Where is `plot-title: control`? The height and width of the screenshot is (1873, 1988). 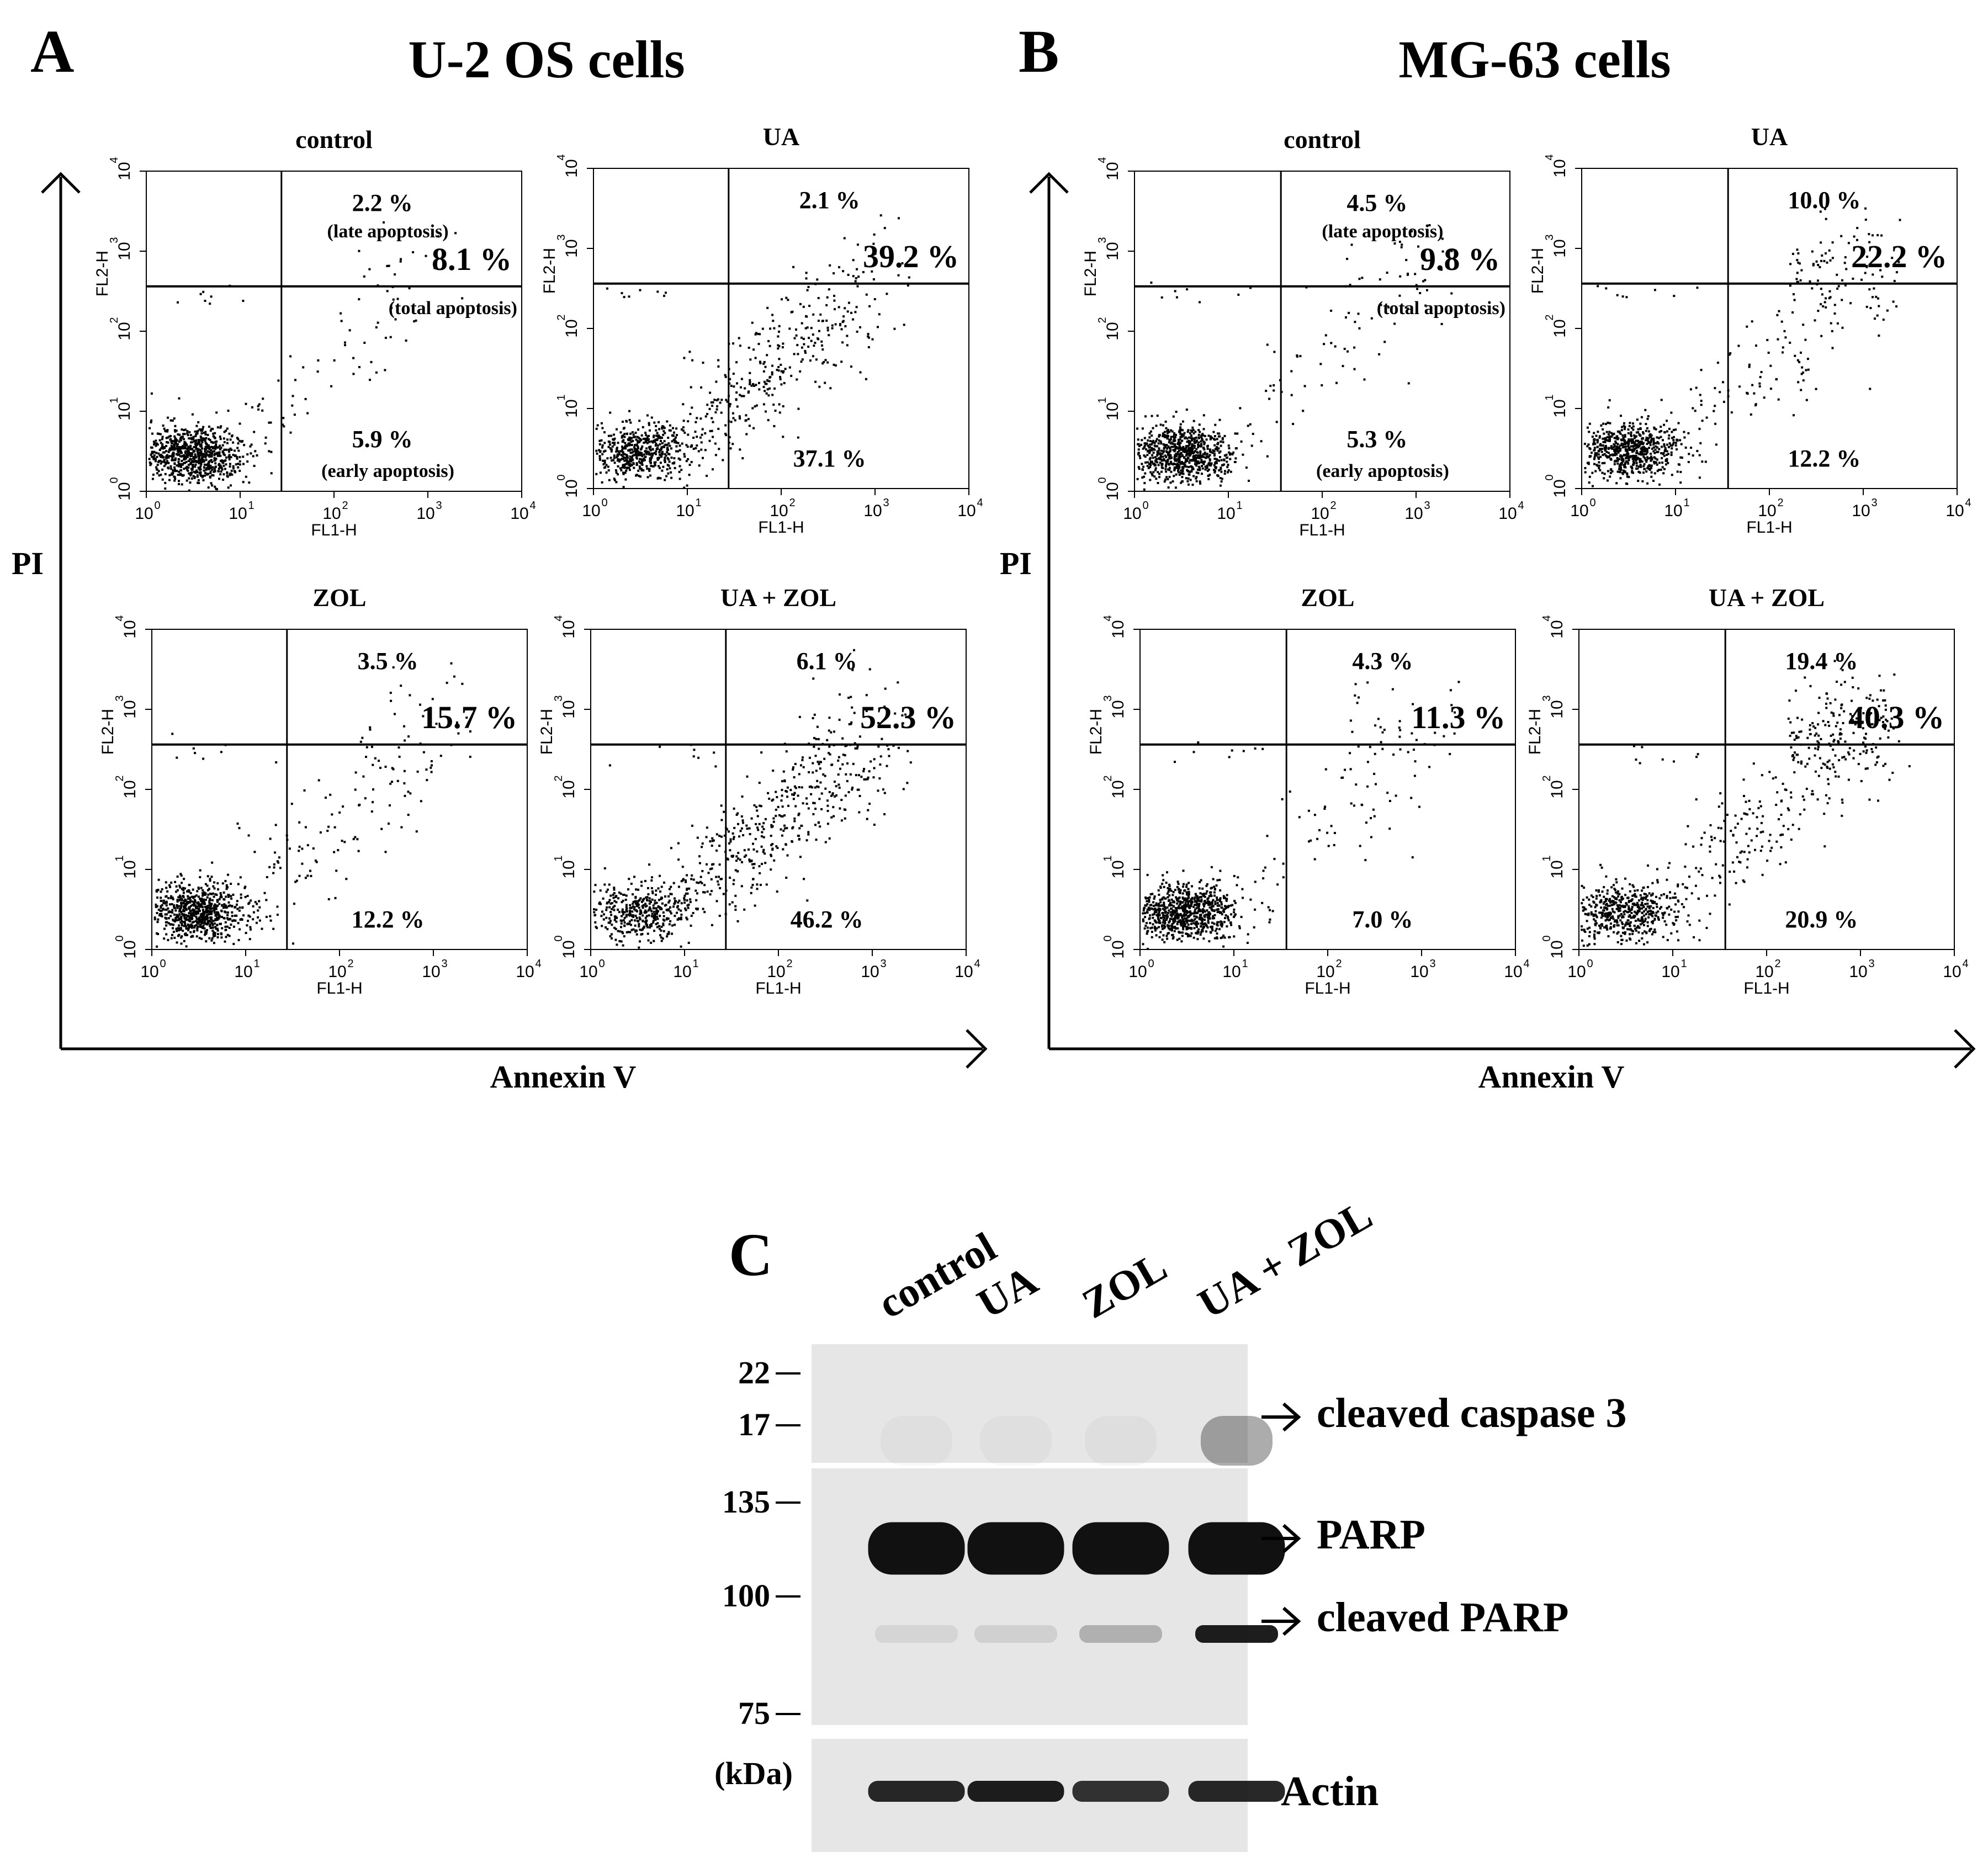 plot-title: control is located at coordinates (1322, 139).